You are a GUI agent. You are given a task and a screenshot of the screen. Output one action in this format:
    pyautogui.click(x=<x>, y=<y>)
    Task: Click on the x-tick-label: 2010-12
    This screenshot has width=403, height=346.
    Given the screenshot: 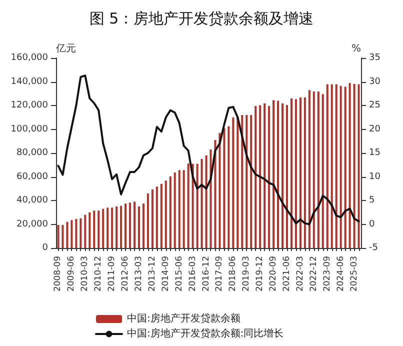 What is the action you would take?
    pyautogui.click(x=99, y=274)
    